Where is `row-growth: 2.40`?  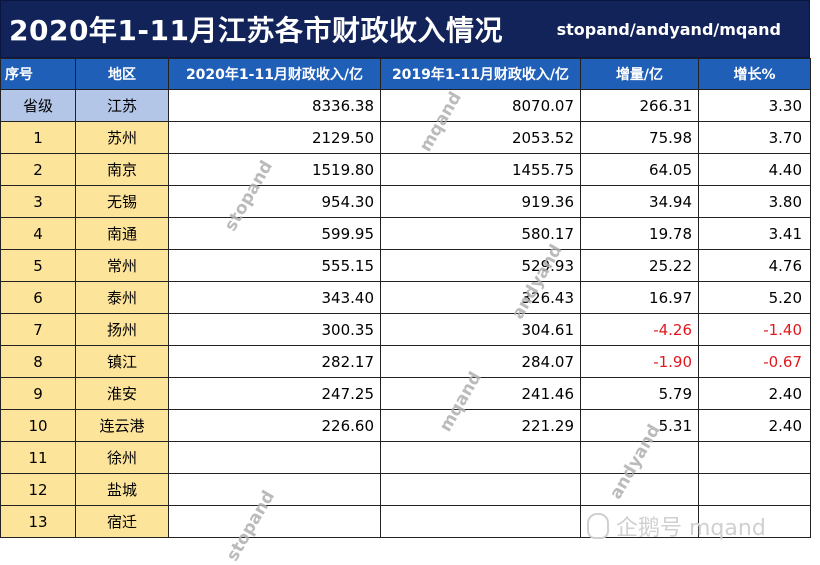
row-growth: 2.40 is located at coordinates (754, 425).